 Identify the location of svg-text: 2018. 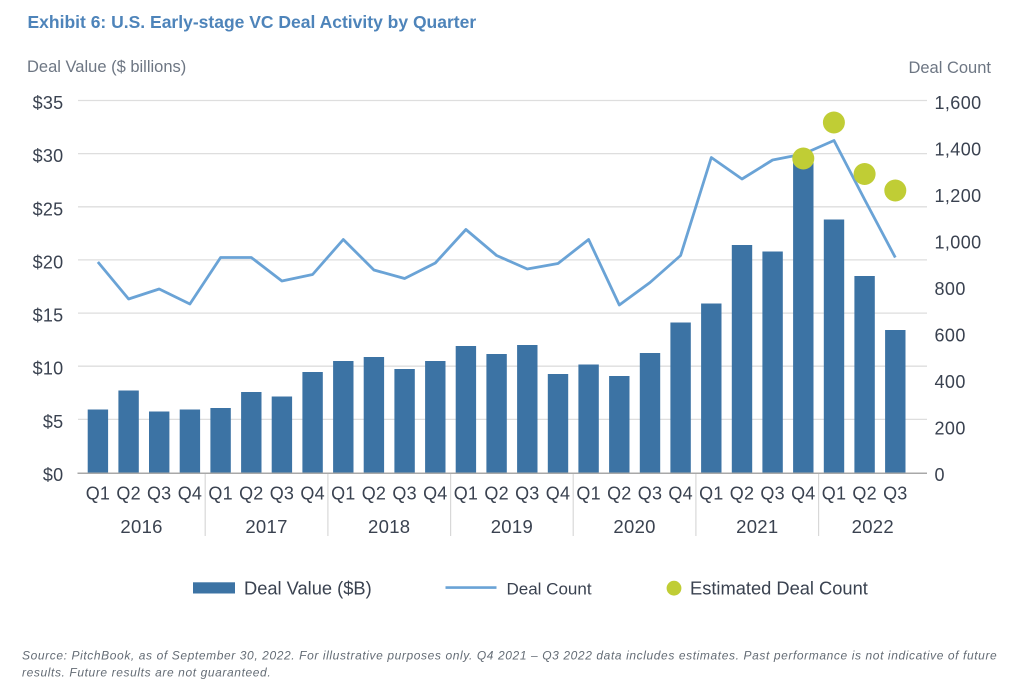
(389, 526).